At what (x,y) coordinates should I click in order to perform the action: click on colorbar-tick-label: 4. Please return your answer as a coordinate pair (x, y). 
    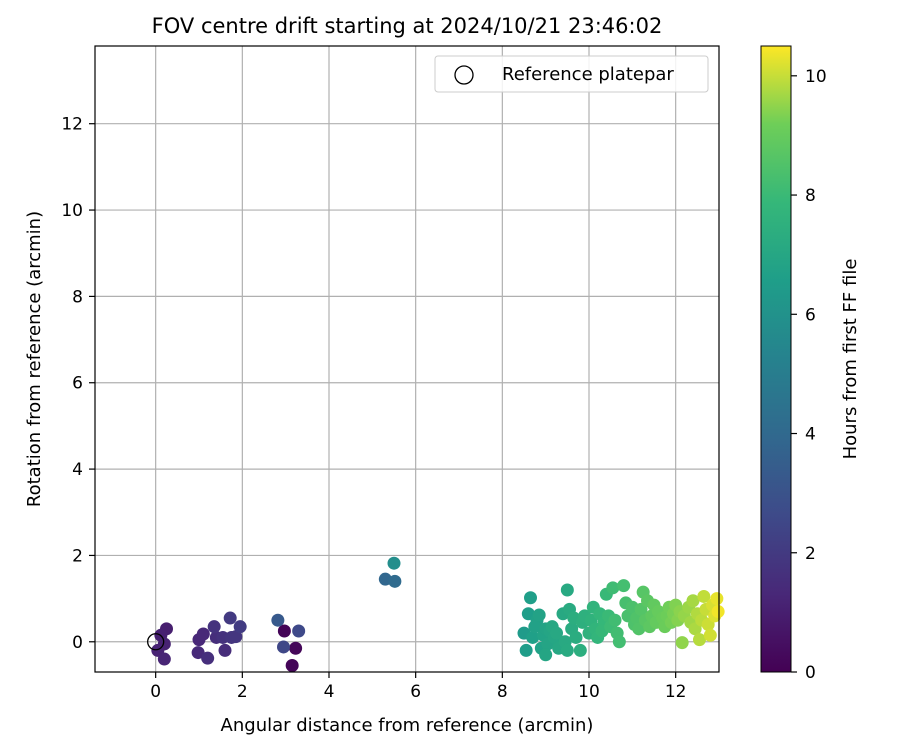
    Looking at the image, I should click on (810, 435).